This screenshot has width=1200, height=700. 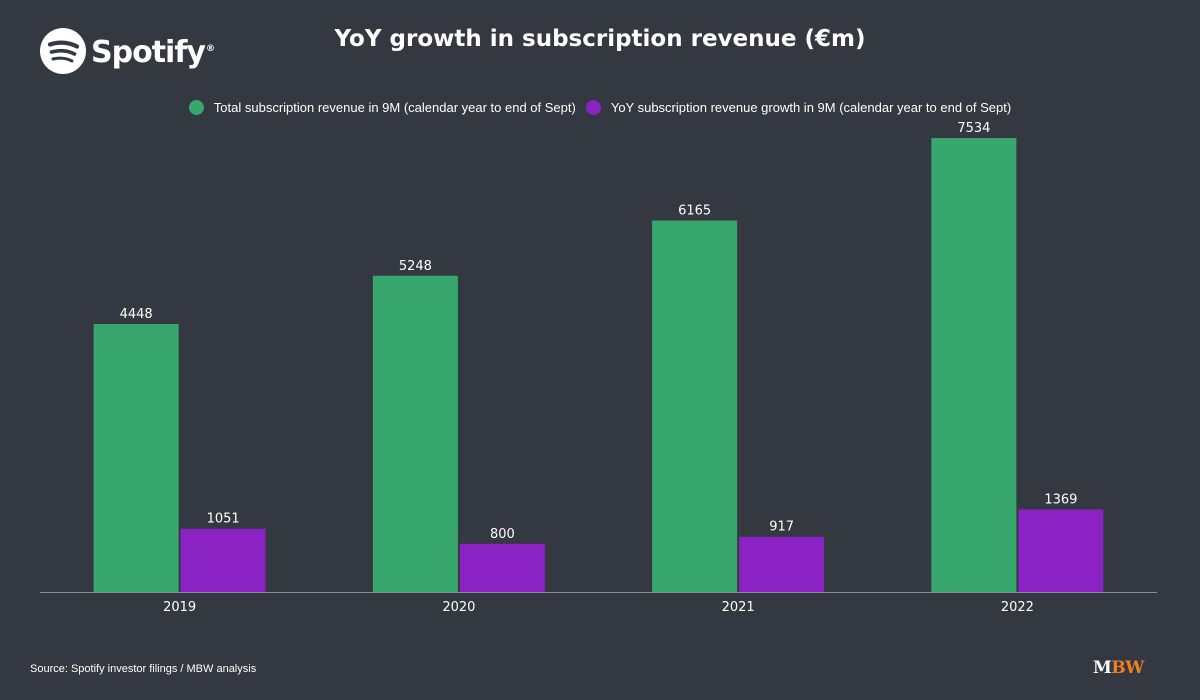 What do you see at coordinates (781, 527) in the screenshot?
I see `data-label-growth-2021: 917` at bounding box center [781, 527].